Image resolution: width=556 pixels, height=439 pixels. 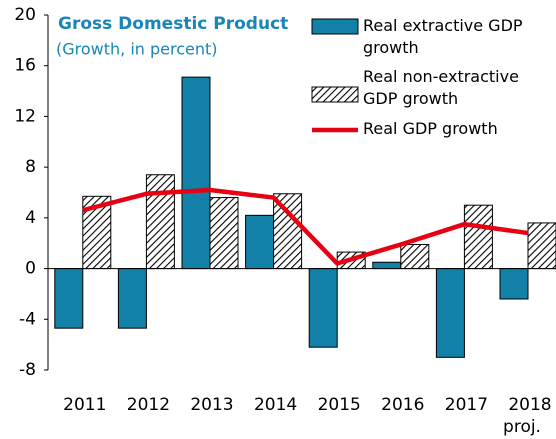 I want to click on x-tick-label: 2016, so click(x=402, y=405).